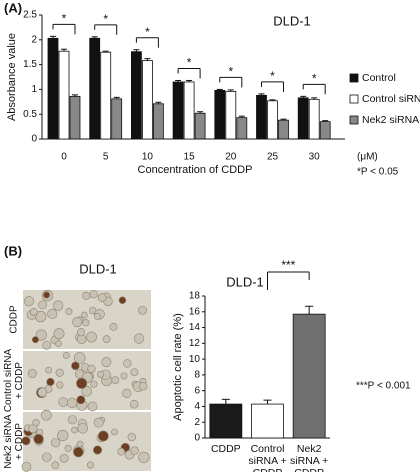  I want to click on x-tick-label: 5, so click(106, 157).